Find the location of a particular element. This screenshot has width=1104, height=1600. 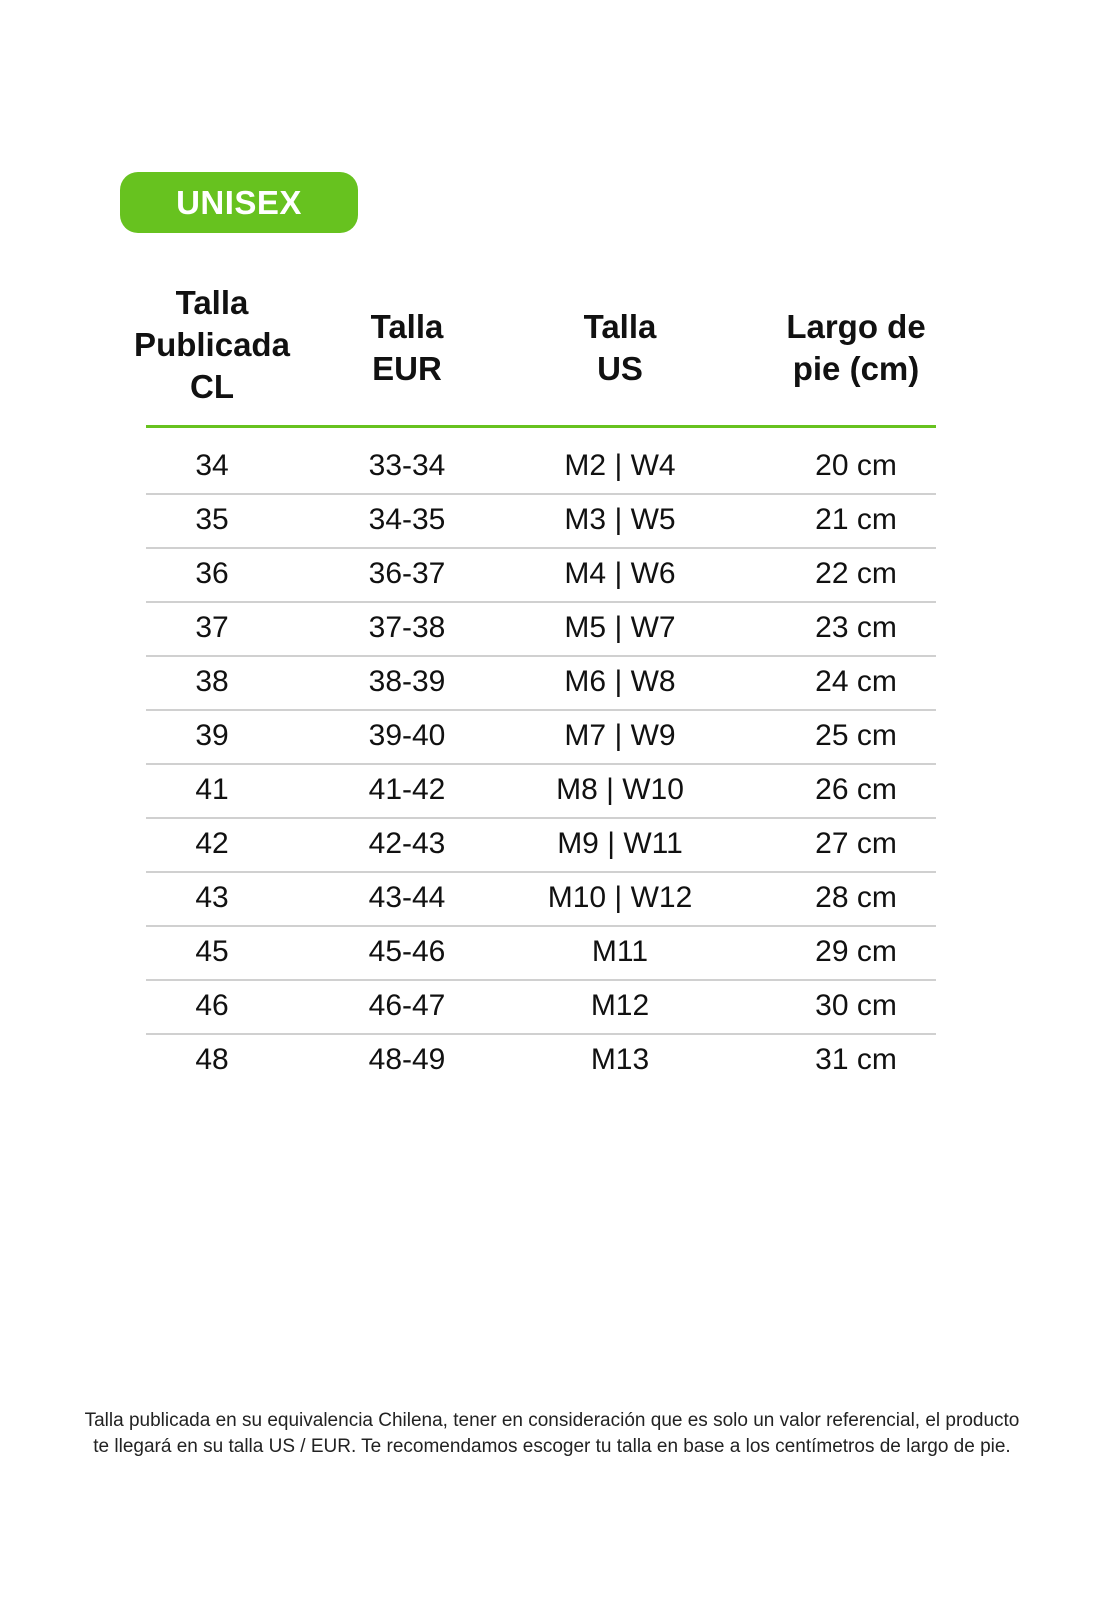

table-row: 35 34-35 M3 | W5 21 cm is located at coordinates (541, 522).